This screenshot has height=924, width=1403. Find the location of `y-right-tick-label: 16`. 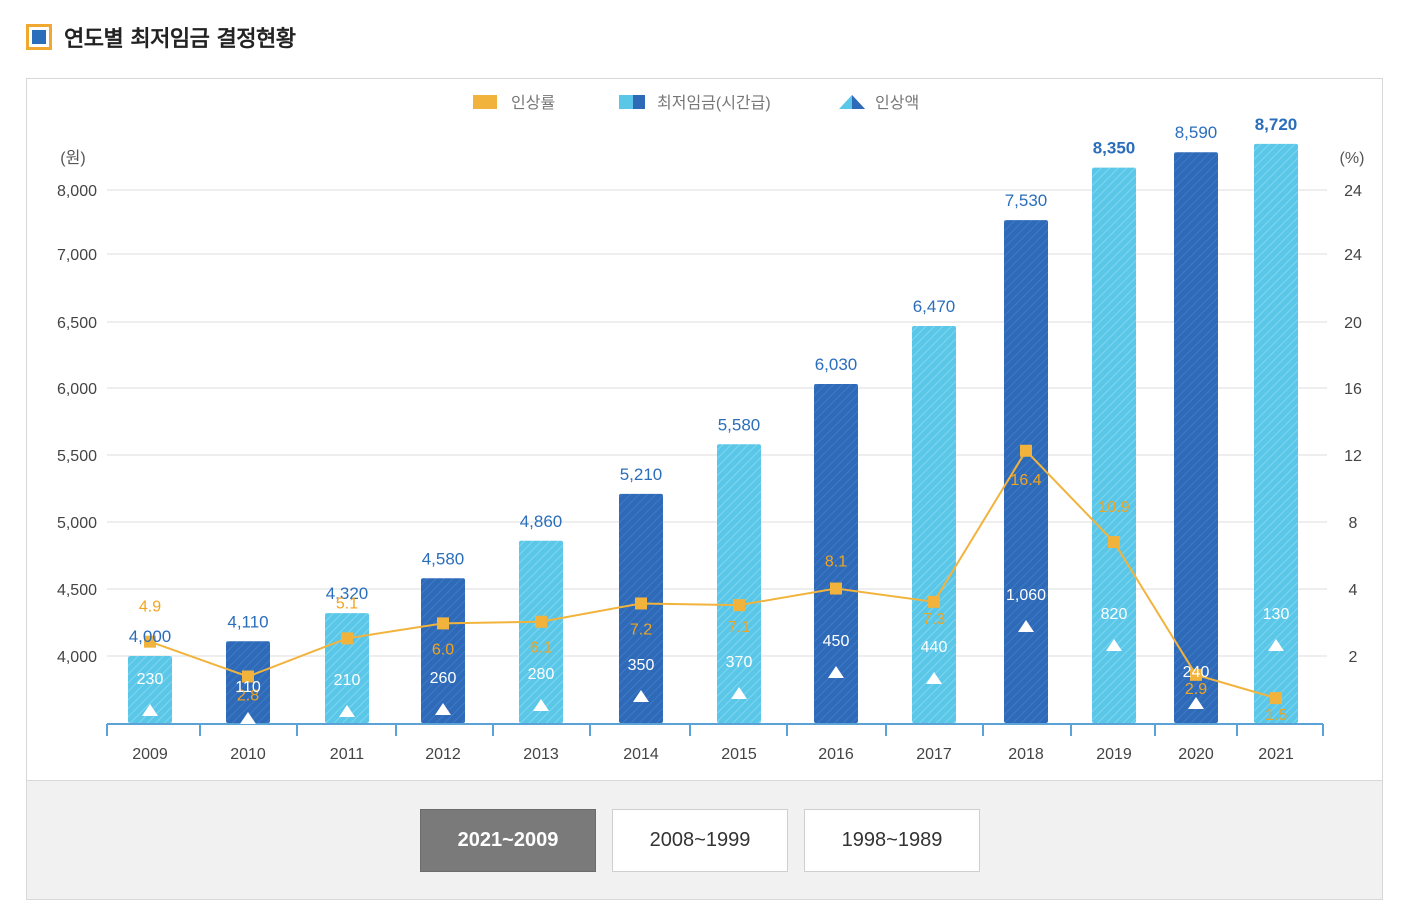

y-right-tick-label: 16 is located at coordinates (1353, 389).